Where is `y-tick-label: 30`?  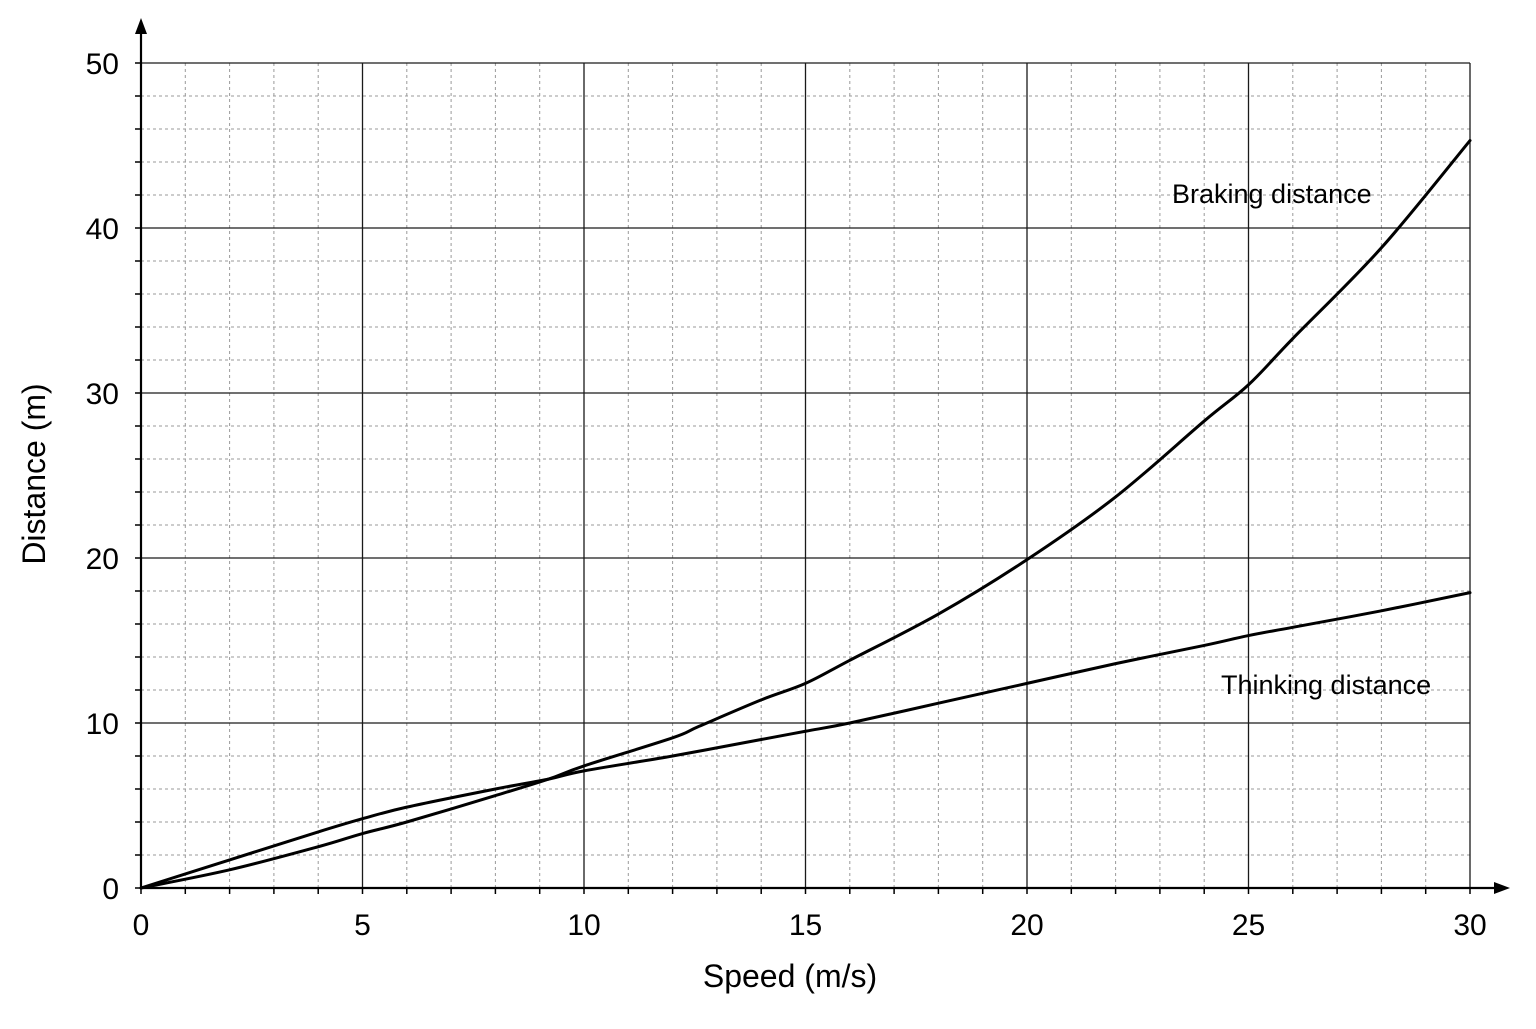
y-tick-label: 30 is located at coordinates (102, 394).